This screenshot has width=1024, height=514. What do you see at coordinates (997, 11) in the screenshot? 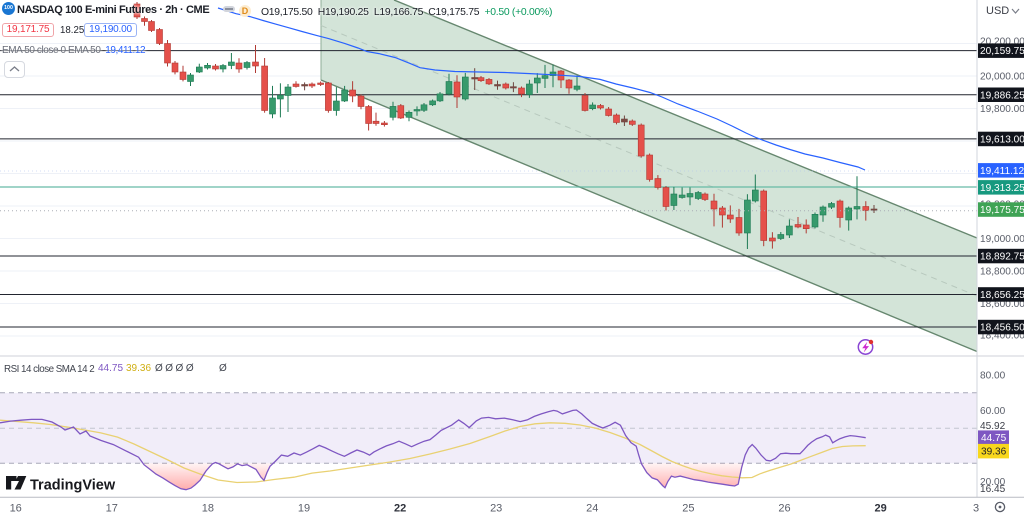
I see `svg-text: USD` at bounding box center [997, 11].